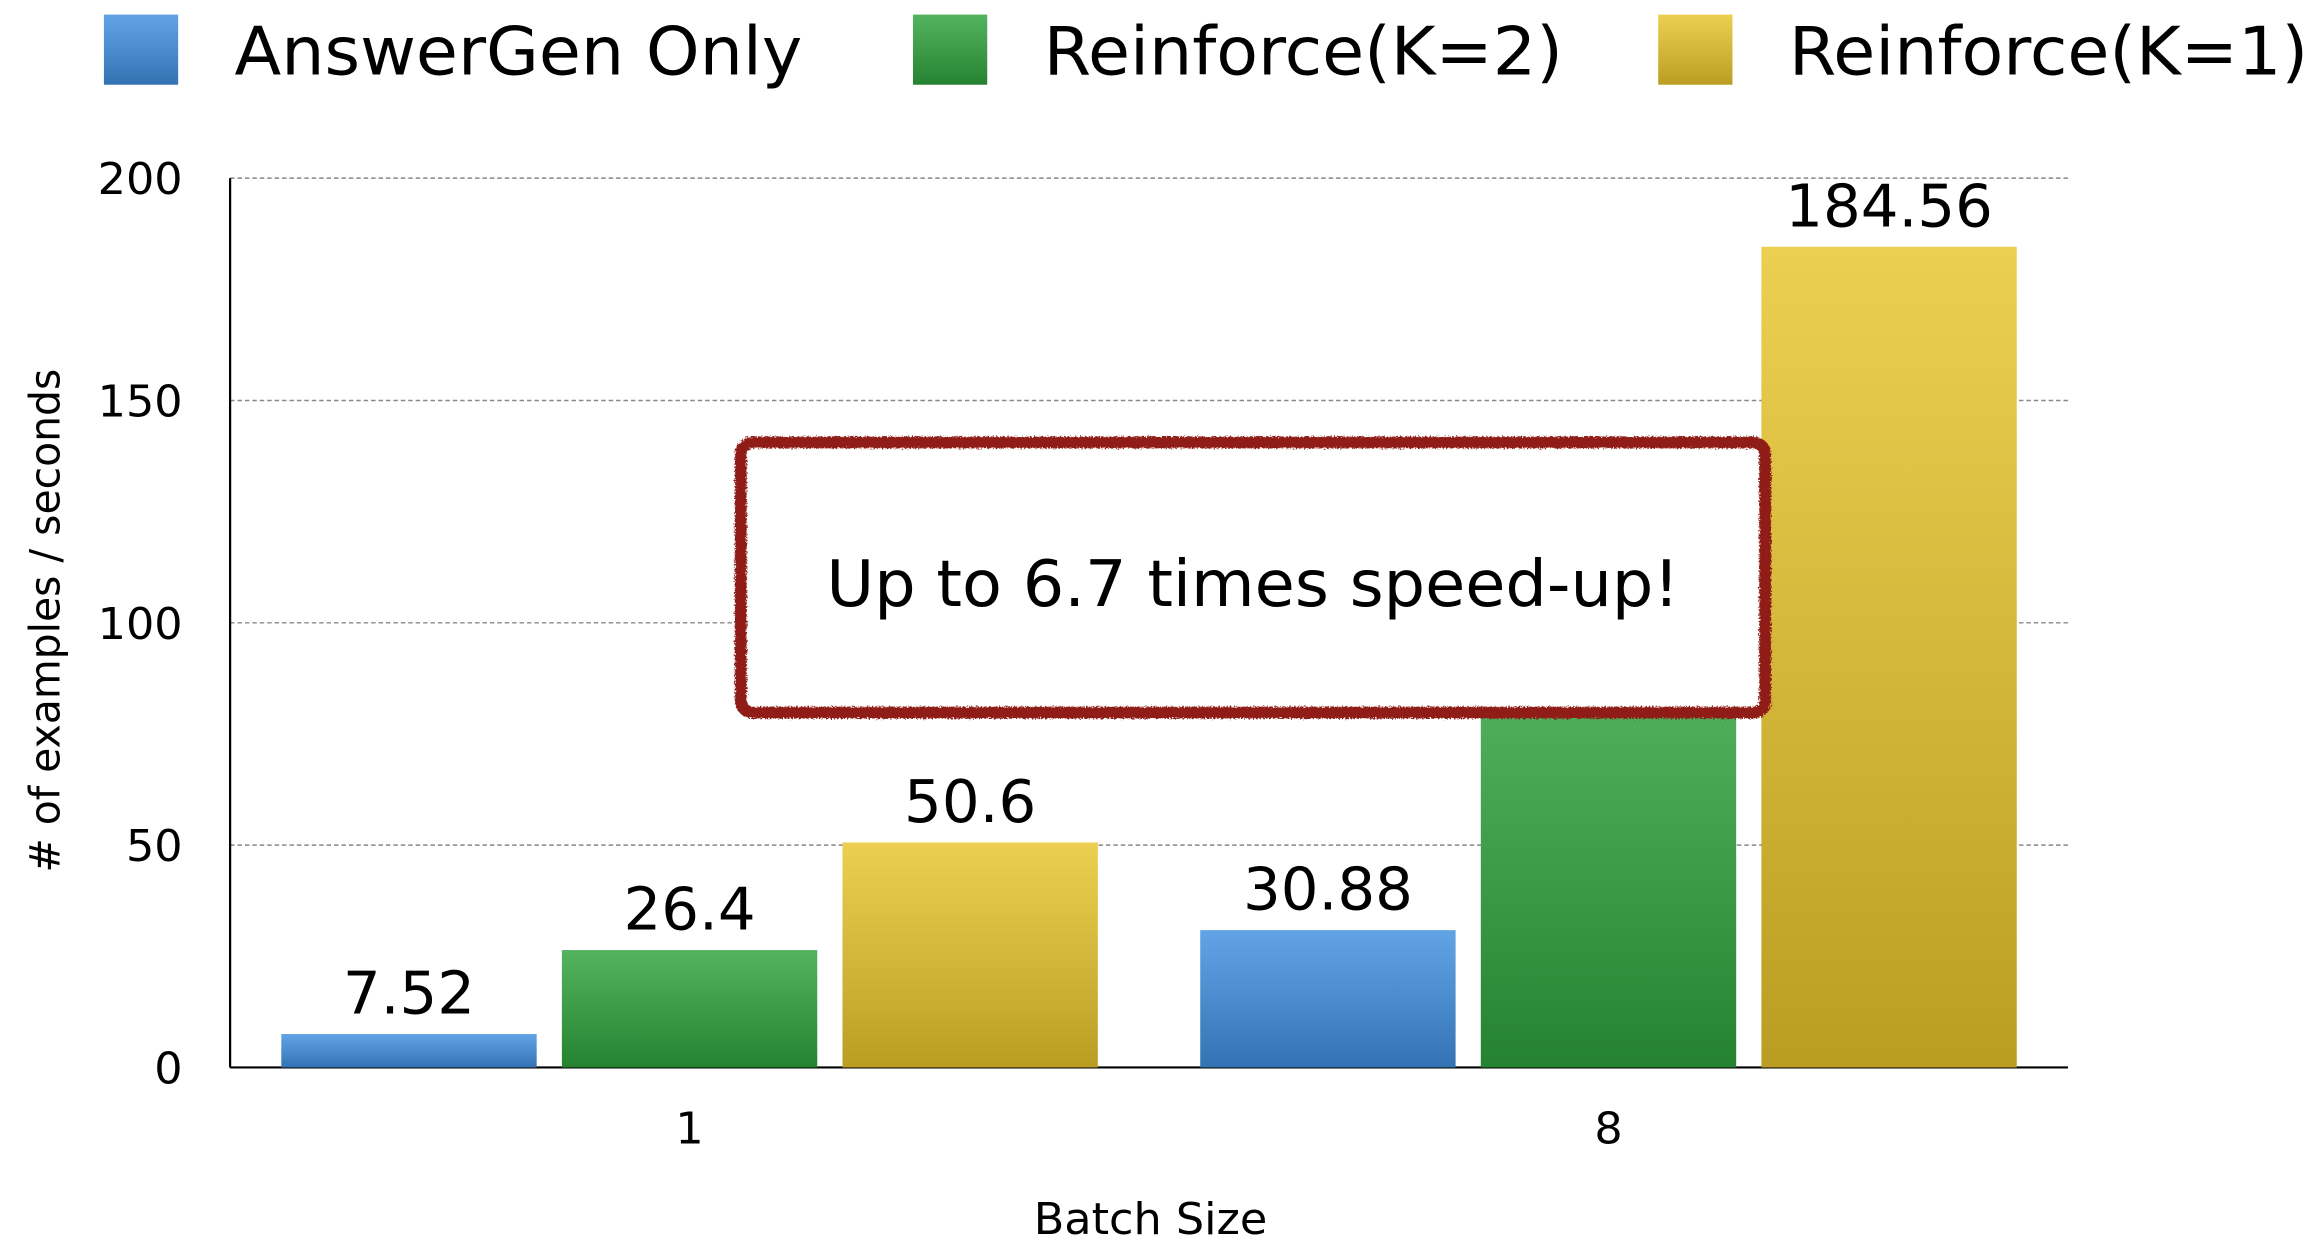  Describe the element at coordinates (1151, 1219) in the screenshot. I see `x-axis-title: Batch Size` at that location.